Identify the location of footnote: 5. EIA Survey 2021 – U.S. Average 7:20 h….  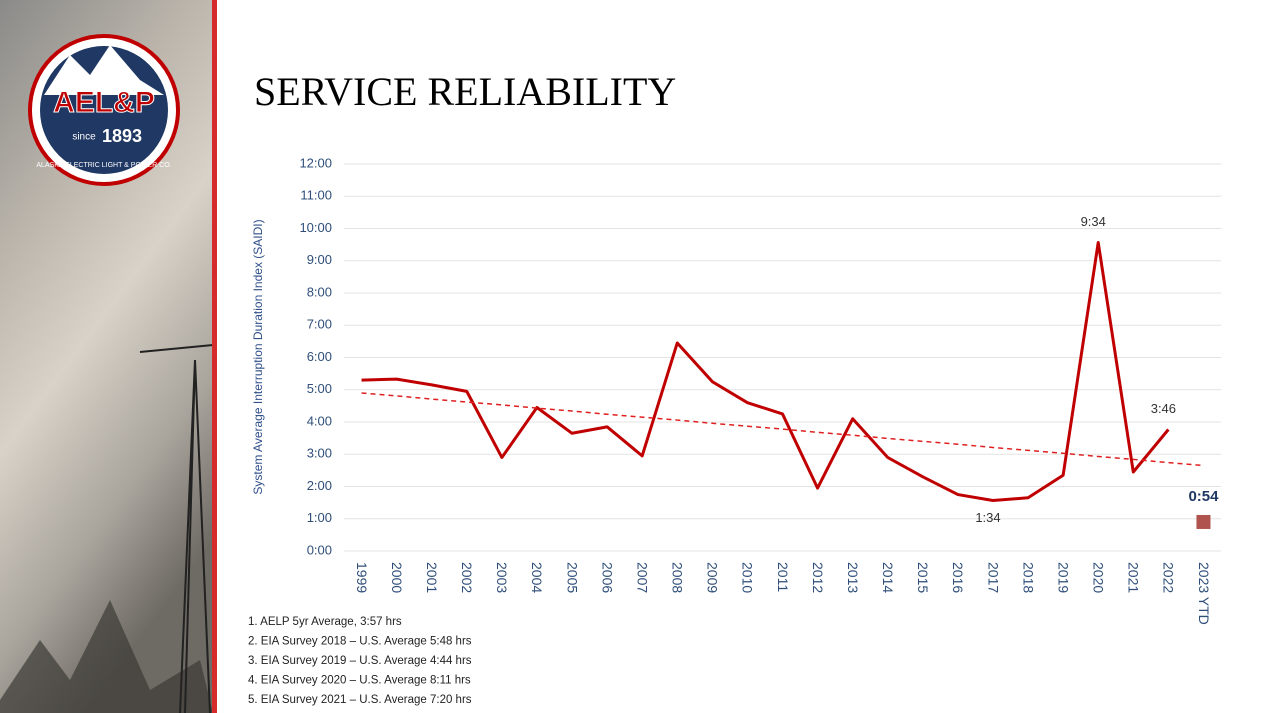
(360, 700).